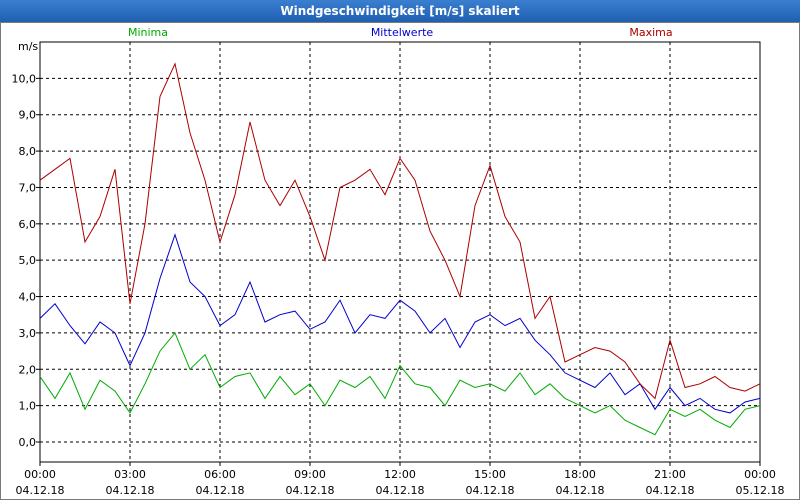 The image size is (800, 500). What do you see at coordinates (28, 187) in the screenshot?
I see `y-tick-label: 7,0` at bounding box center [28, 187].